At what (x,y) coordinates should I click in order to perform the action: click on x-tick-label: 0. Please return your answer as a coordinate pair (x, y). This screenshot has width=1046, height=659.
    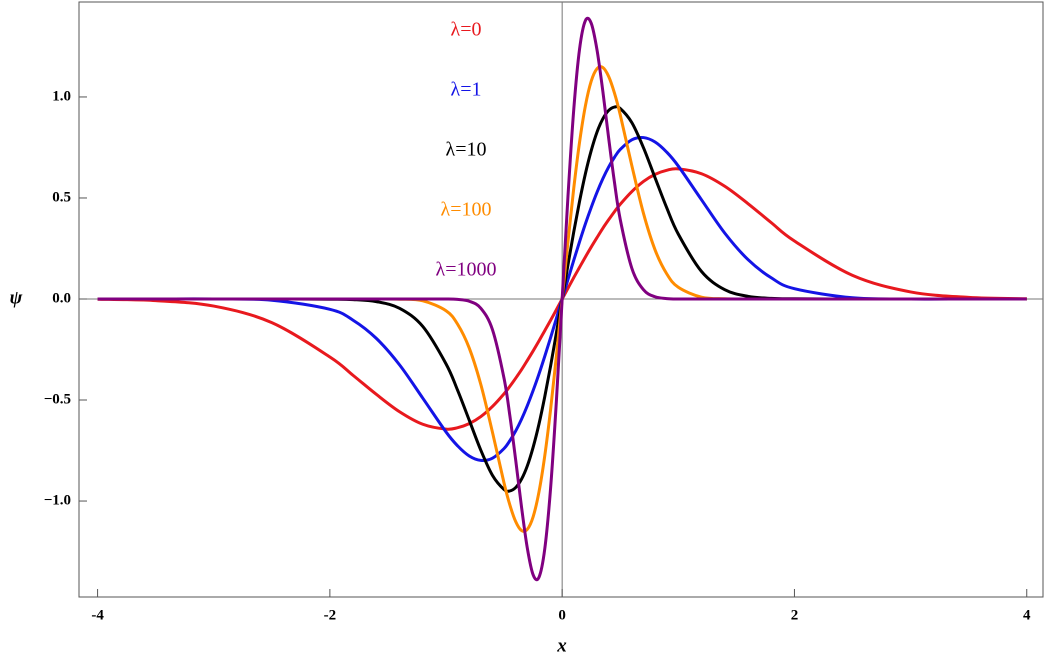
    Looking at the image, I should click on (562, 615).